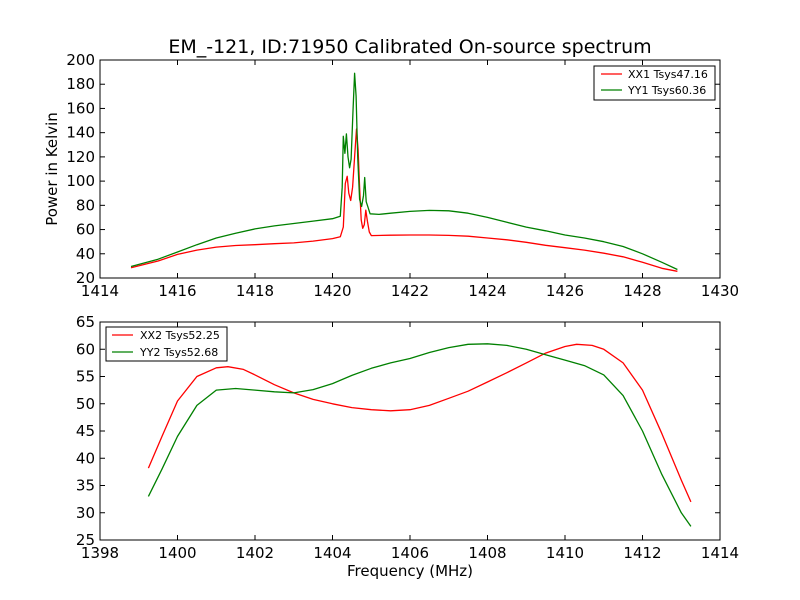 The image size is (800, 600). I want to click on y-tick-label: 65, so click(85, 322).